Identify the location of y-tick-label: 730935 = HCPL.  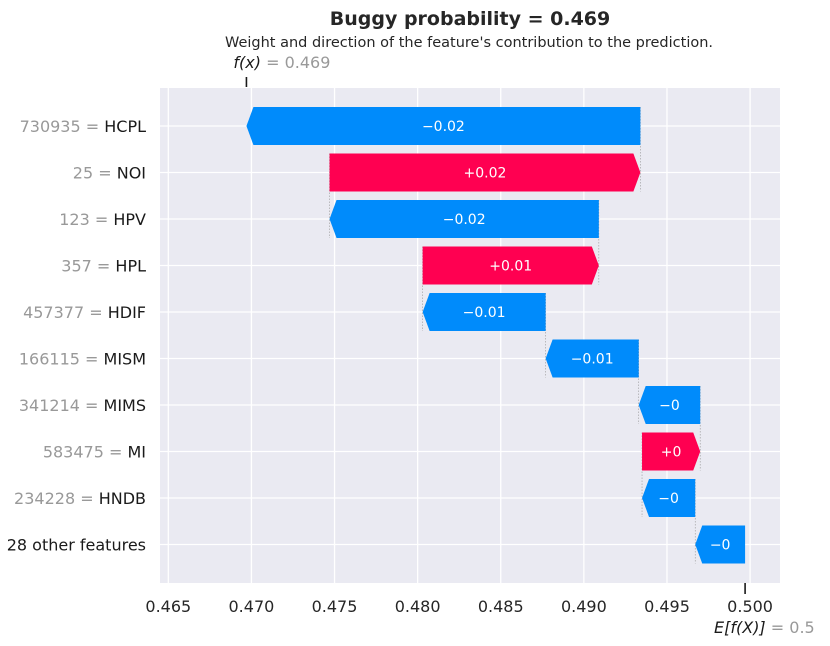
(83, 126).